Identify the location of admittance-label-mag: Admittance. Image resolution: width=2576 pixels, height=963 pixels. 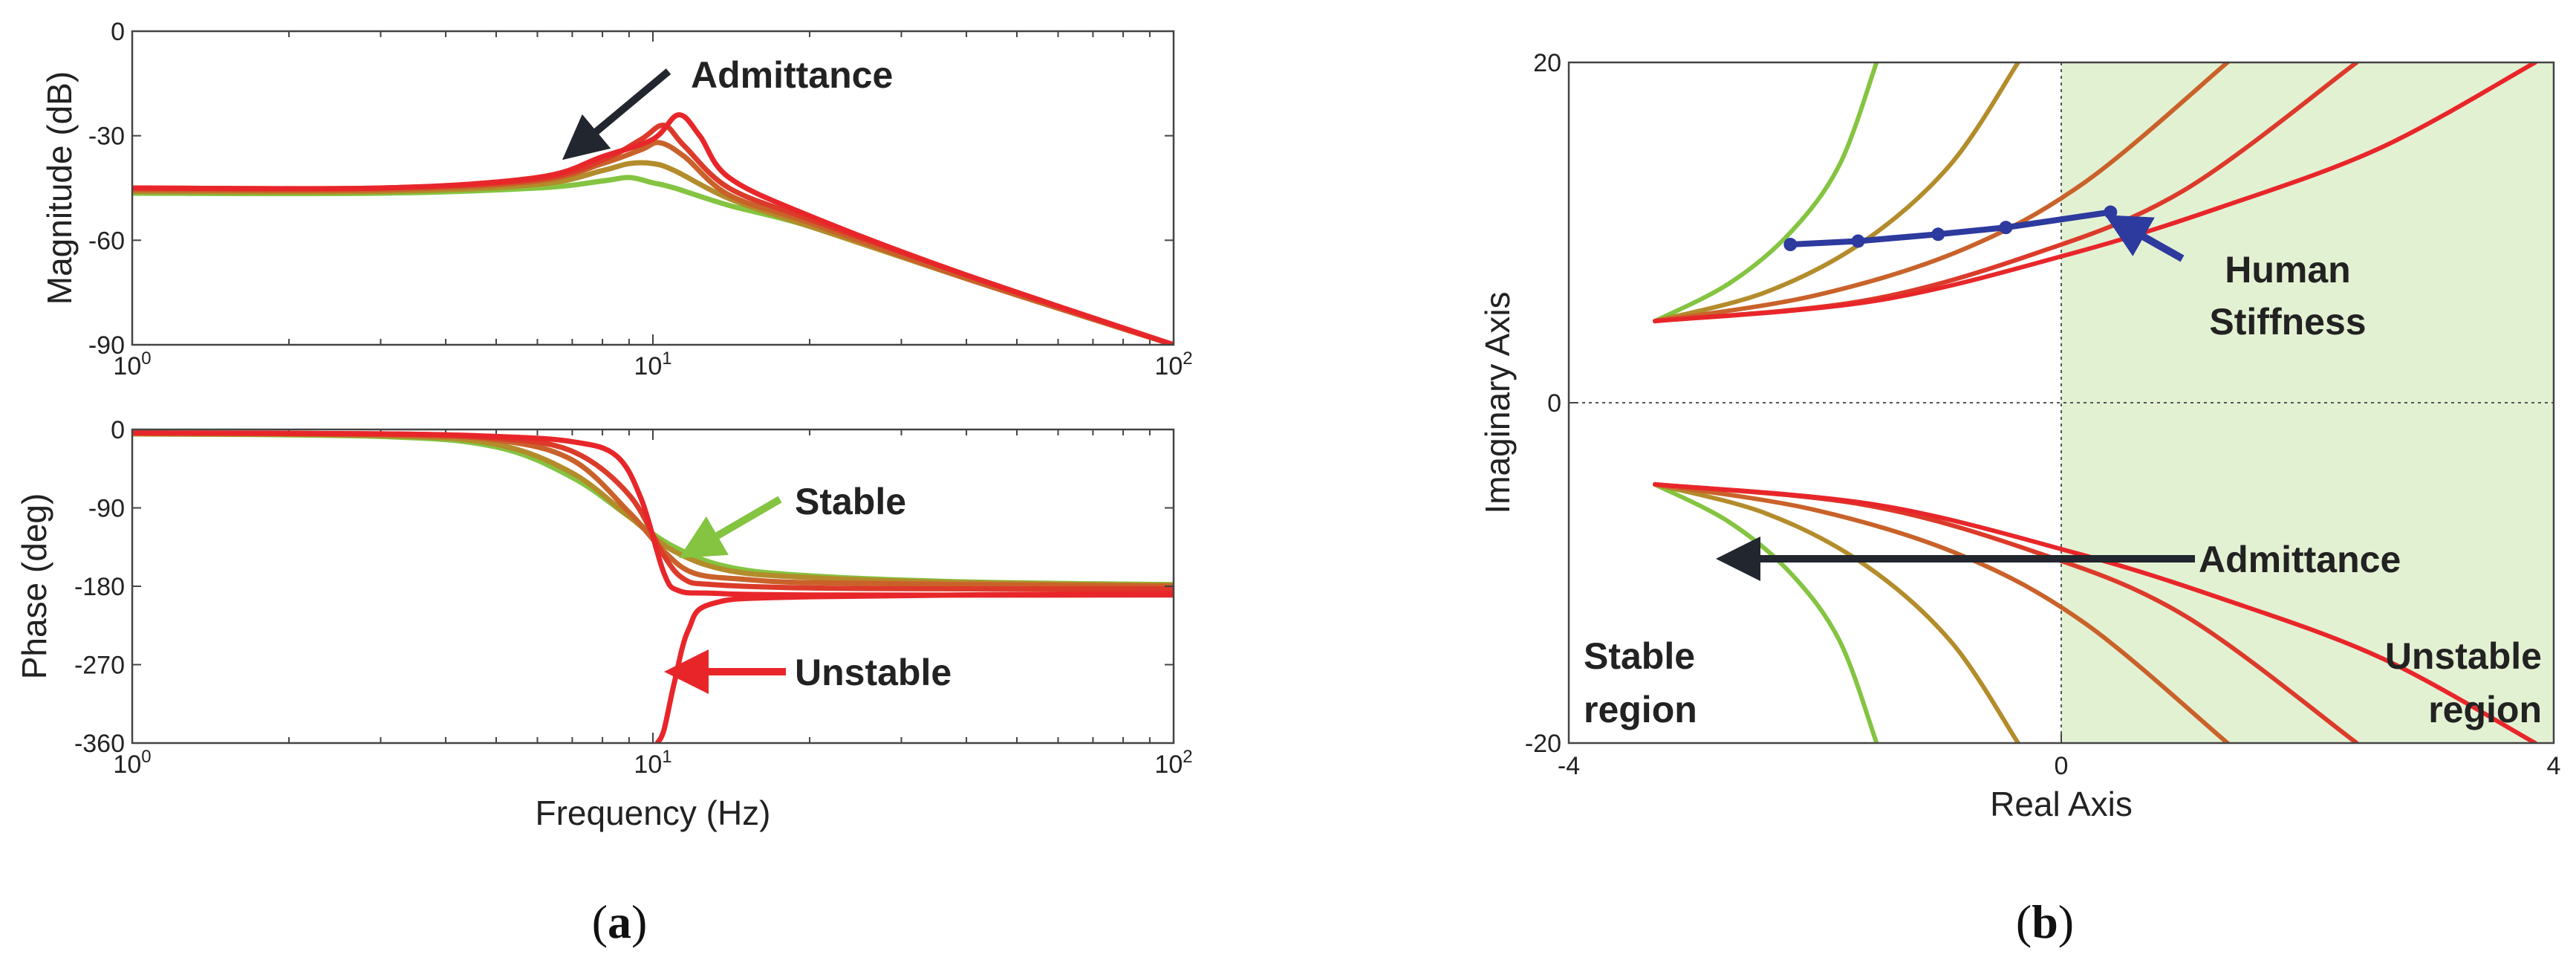
(792, 75).